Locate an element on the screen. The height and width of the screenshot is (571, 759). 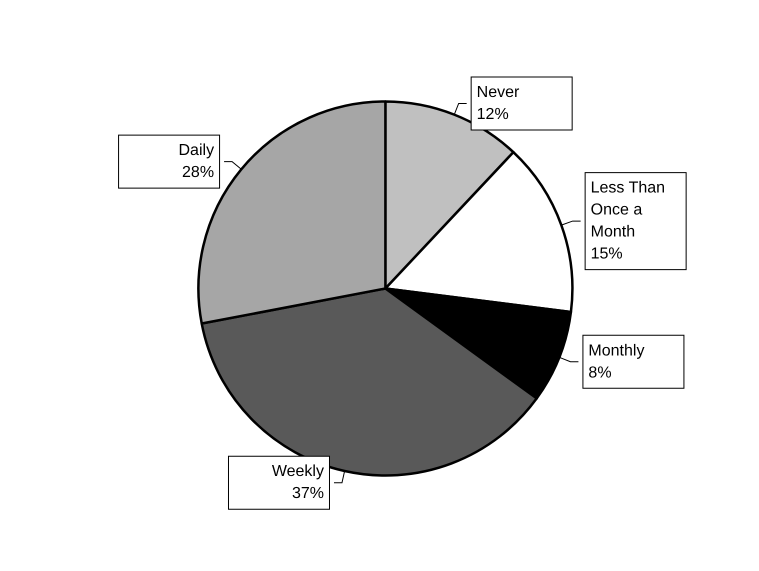
slice-label: Daily is located at coordinates (196, 151).